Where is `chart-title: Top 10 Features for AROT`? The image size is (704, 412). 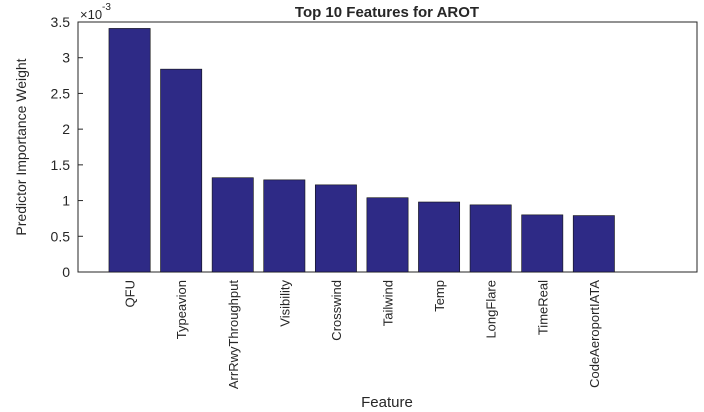 chart-title: Top 10 Features for AROT is located at coordinates (387, 12).